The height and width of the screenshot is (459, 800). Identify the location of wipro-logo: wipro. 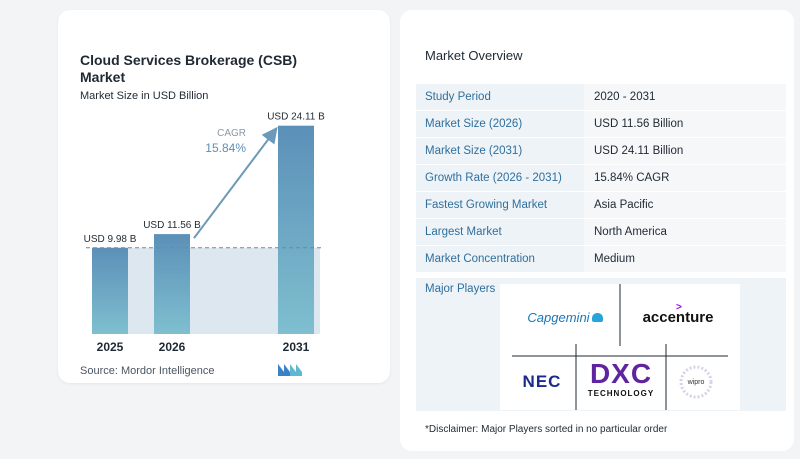
(696, 382).